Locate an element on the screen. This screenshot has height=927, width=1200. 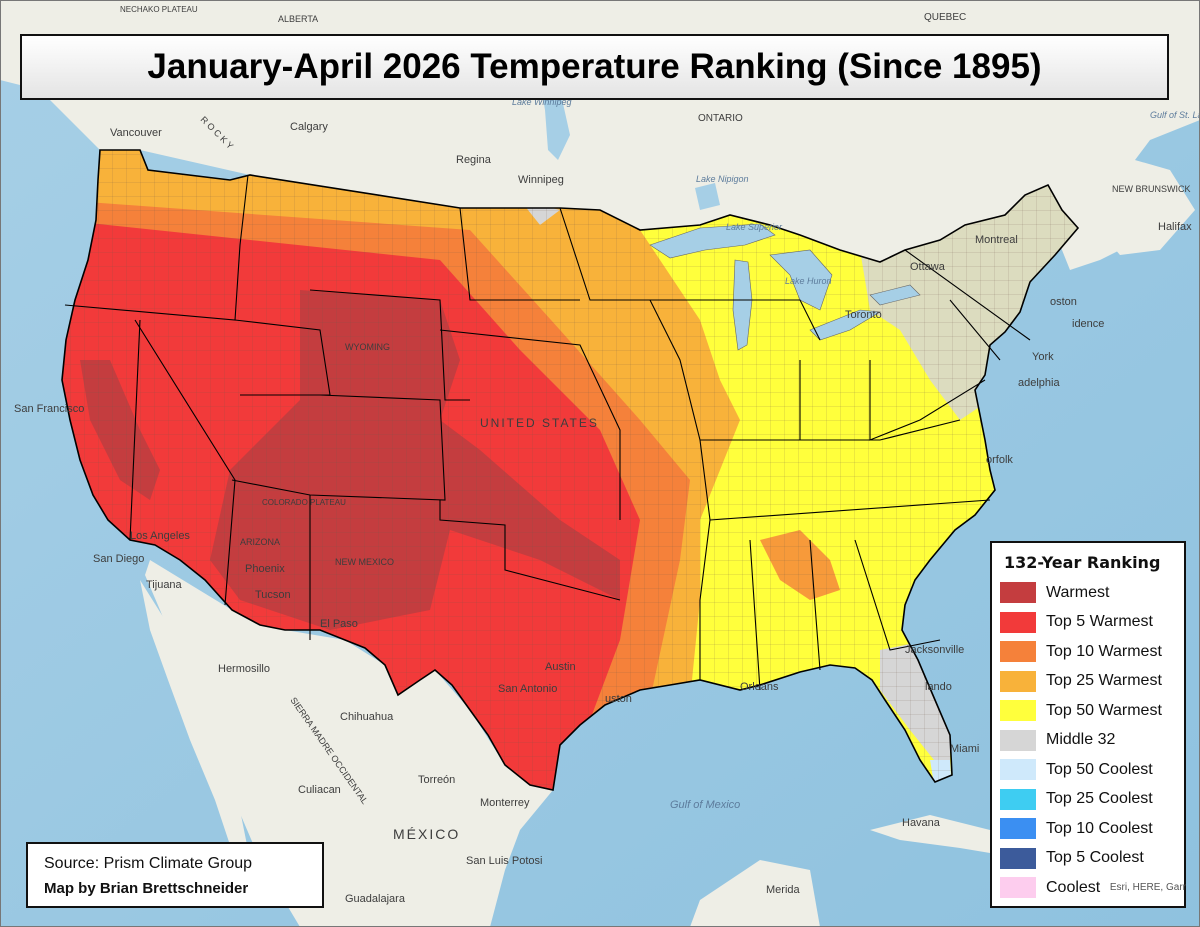
place-label: Lake Nipigon is located at coordinates (722, 179).